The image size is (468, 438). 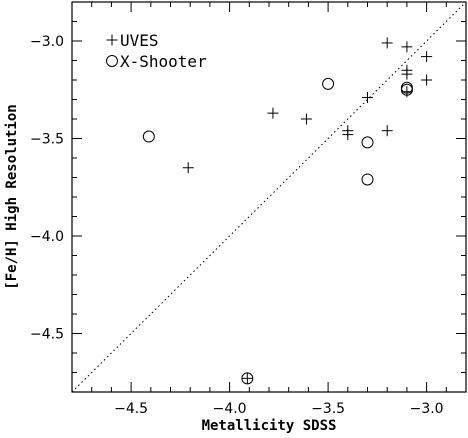 I want to click on y-tick-label: −4.0, so click(x=47, y=237).